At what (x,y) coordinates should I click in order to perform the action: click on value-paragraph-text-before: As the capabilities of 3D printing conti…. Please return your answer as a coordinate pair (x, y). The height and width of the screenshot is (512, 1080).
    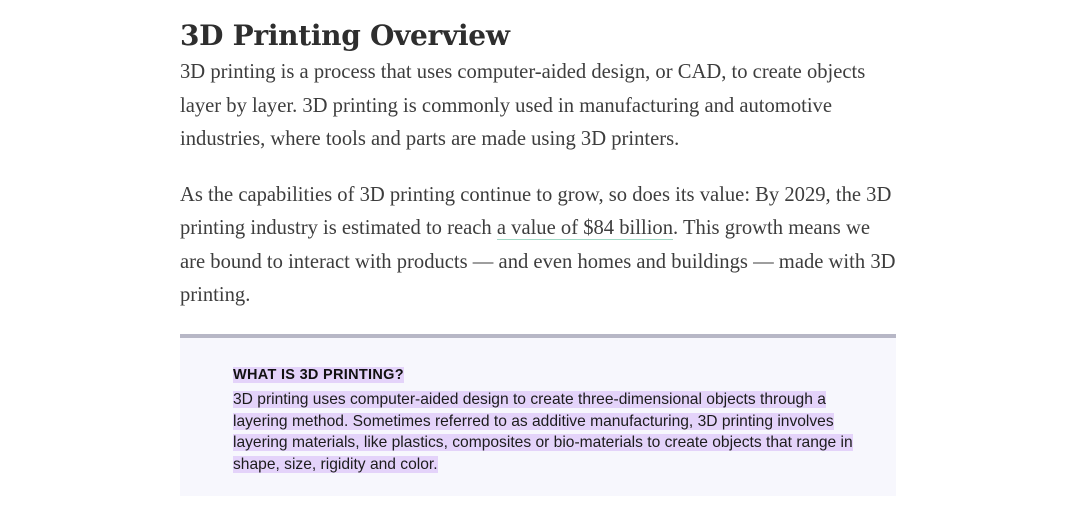
    Looking at the image, I should click on (536, 211).